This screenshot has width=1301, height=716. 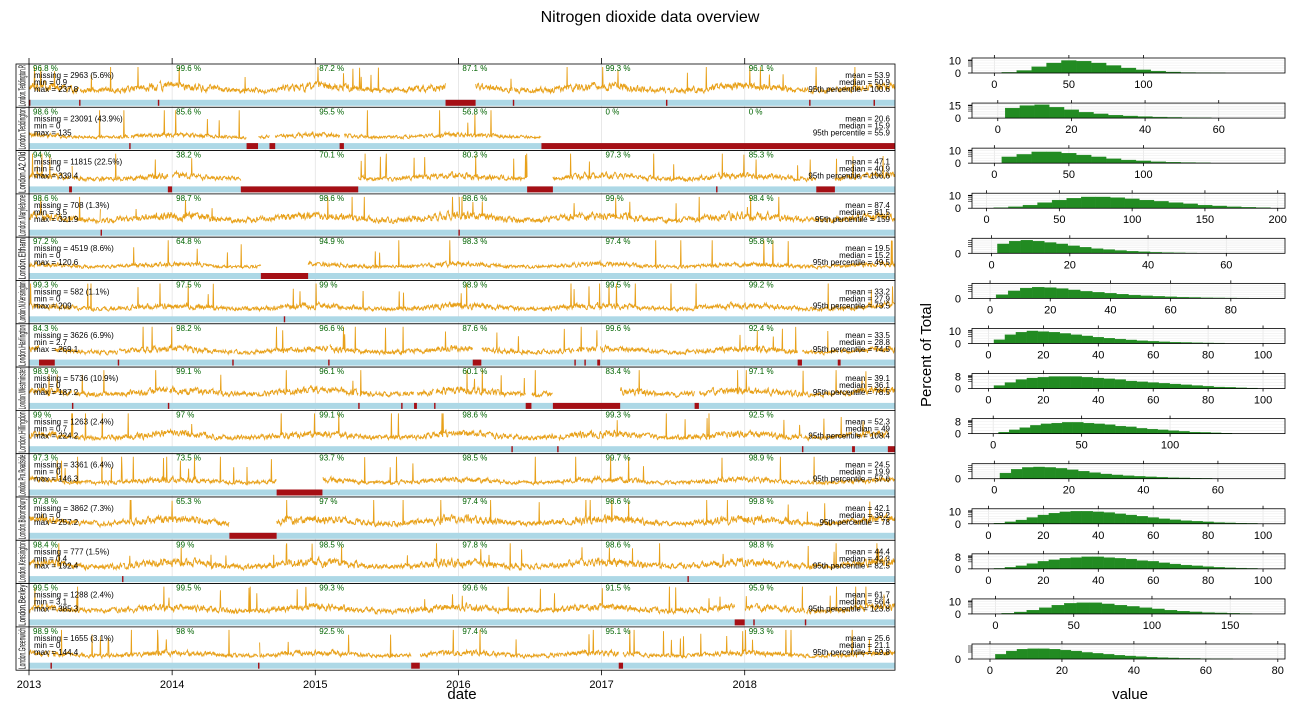 I want to click on annual-capture-label: 97.8 %, so click(x=45, y=501).